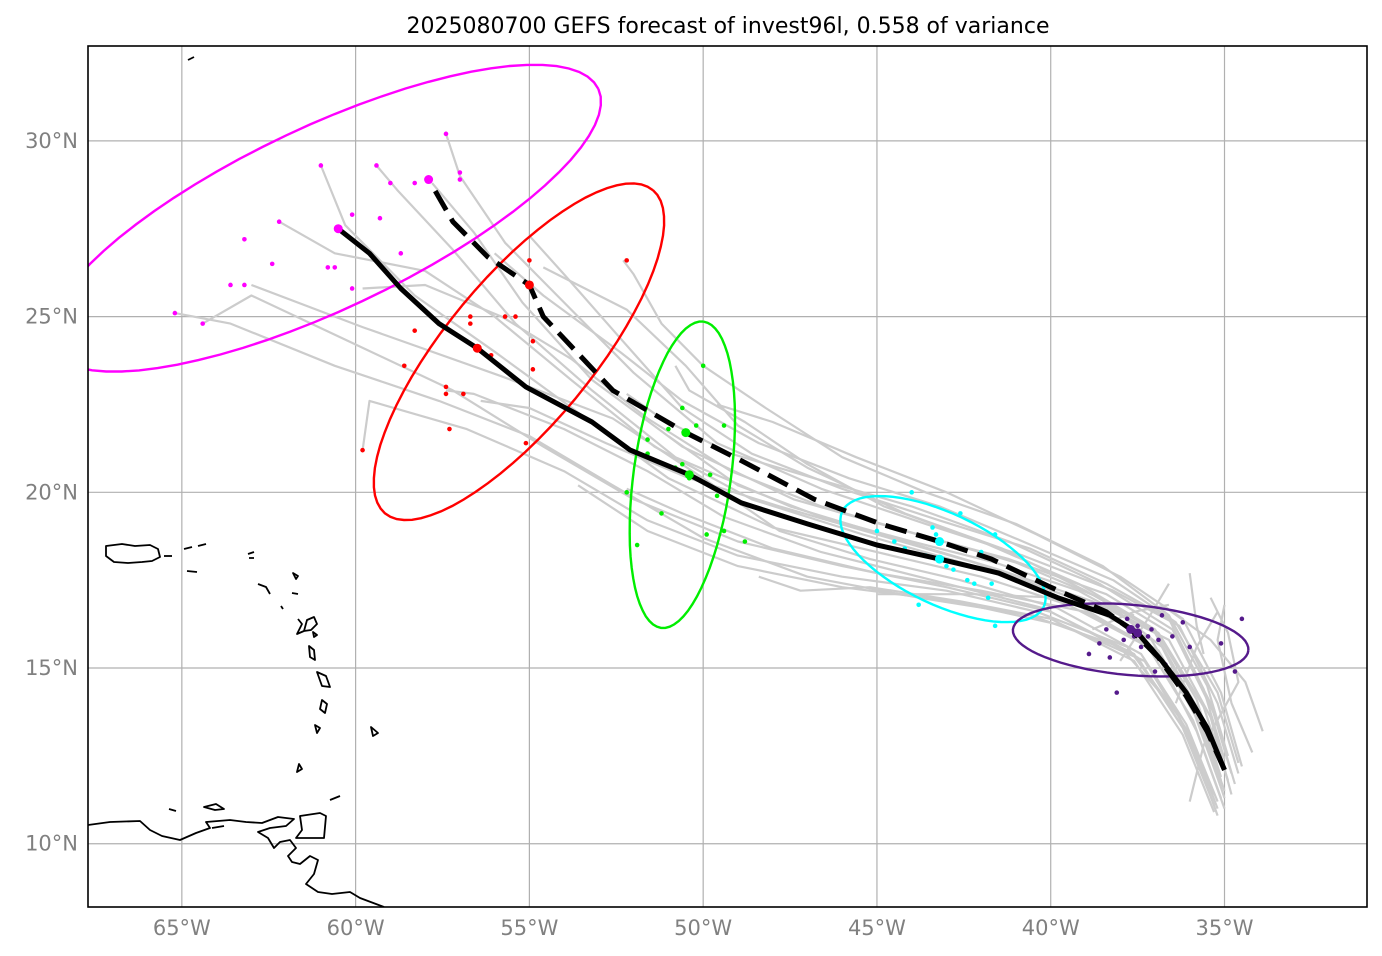 This screenshot has height=956, width=1382. What do you see at coordinates (312, 653) in the screenshot?
I see `coastline-dominica` at bounding box center [312, 653].